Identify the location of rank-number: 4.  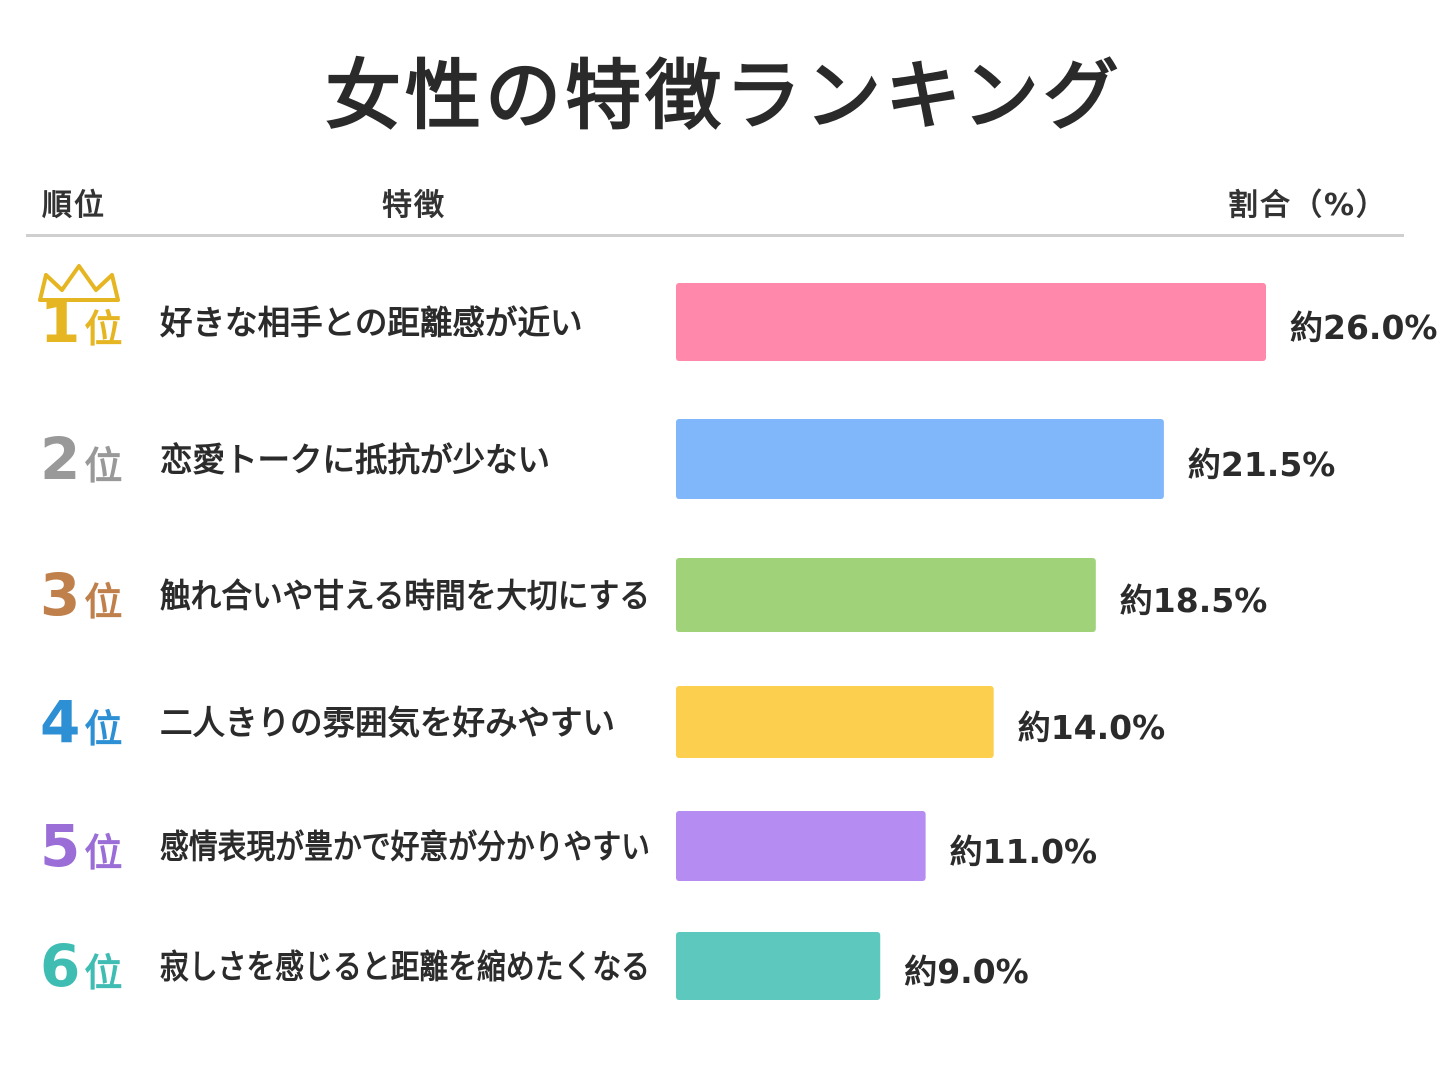
(60, 722).